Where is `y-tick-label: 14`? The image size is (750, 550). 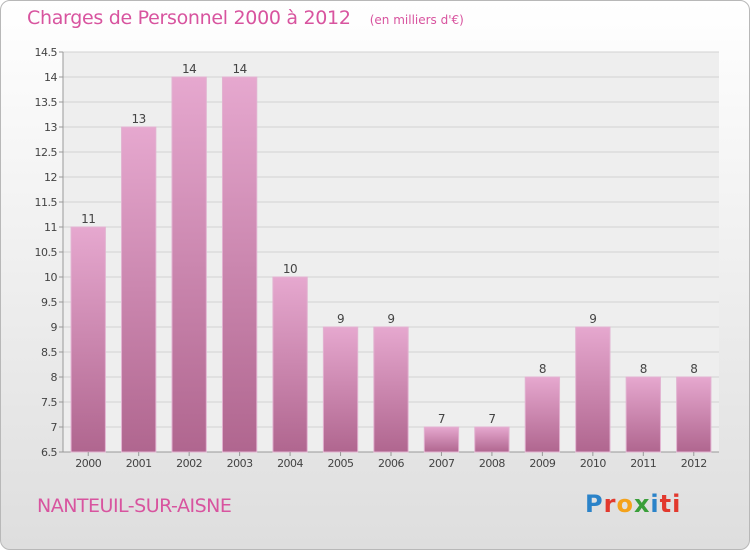 y-tick-label: 14 is located at coordinates (50, 77).